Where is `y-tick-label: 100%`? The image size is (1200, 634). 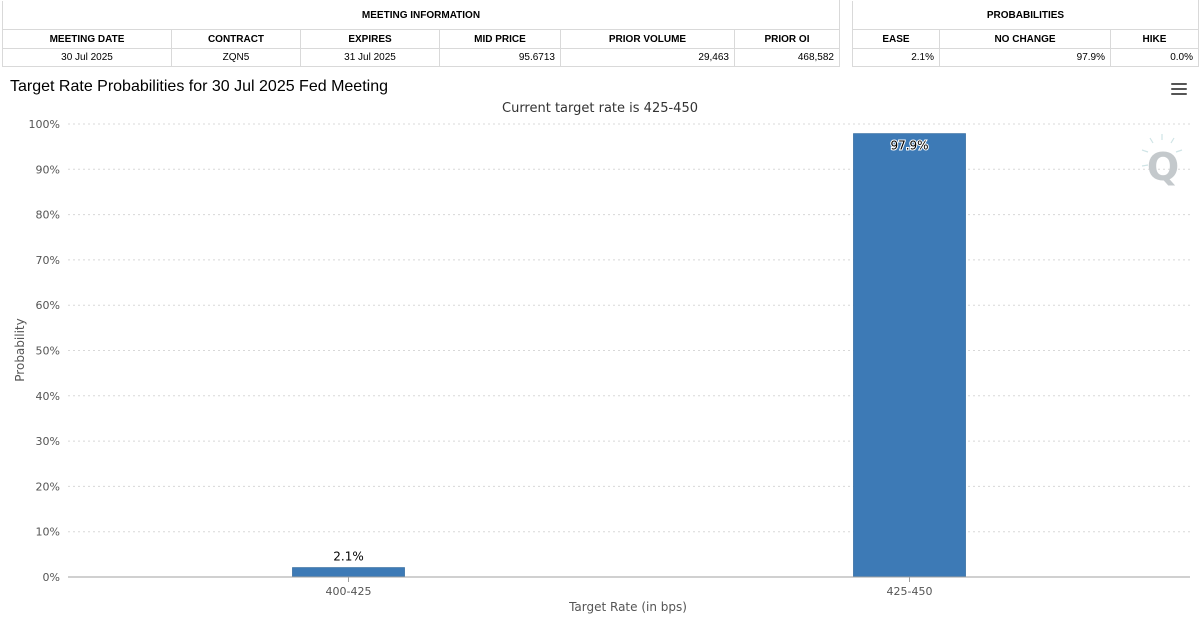 y-tick-label: 100% is located at coordinates (44, 124).